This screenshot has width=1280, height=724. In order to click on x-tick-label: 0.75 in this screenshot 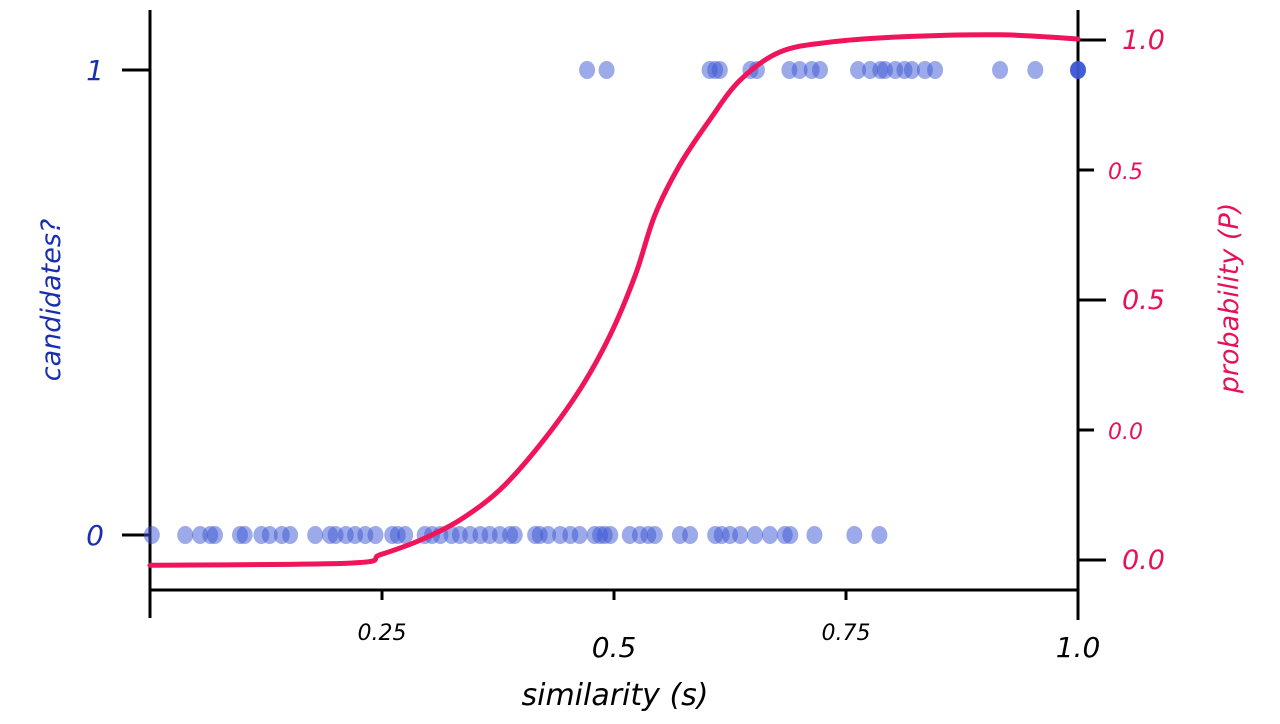, I will do `click(846, 633)`.